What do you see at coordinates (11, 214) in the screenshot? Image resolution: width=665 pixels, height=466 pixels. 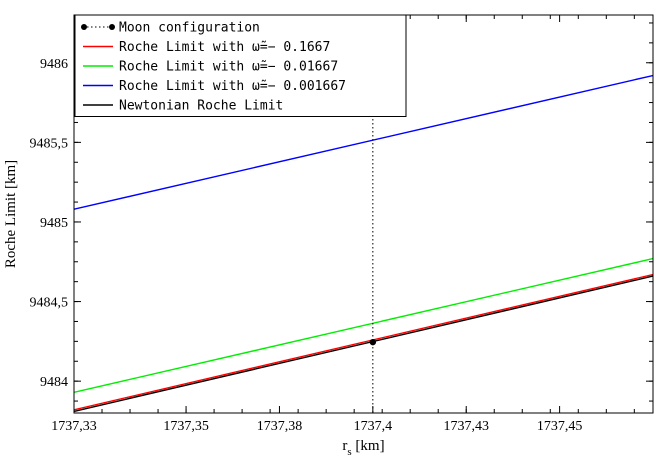 I see `y-axis-label: Roche Limit [km]` at bounding box center [11, 214].